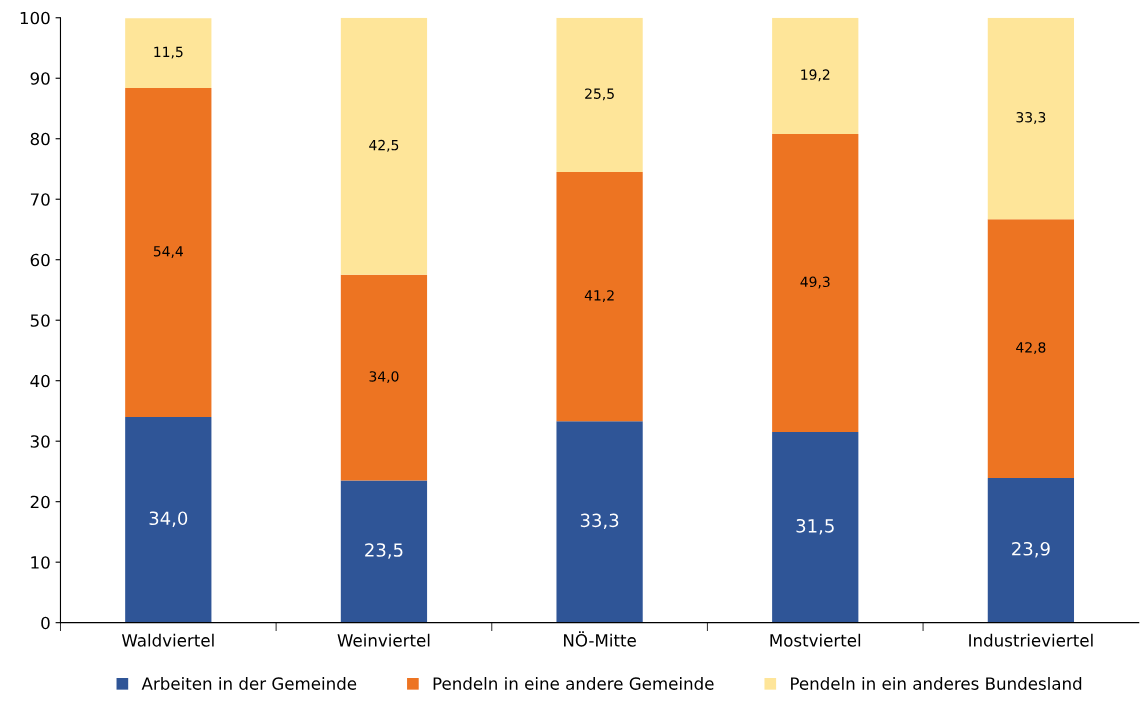  What do you see at coordinates (815, 640) in the screenshot?
I see `x-tick-label: Mostviertel` at bounding box center [815, 640].